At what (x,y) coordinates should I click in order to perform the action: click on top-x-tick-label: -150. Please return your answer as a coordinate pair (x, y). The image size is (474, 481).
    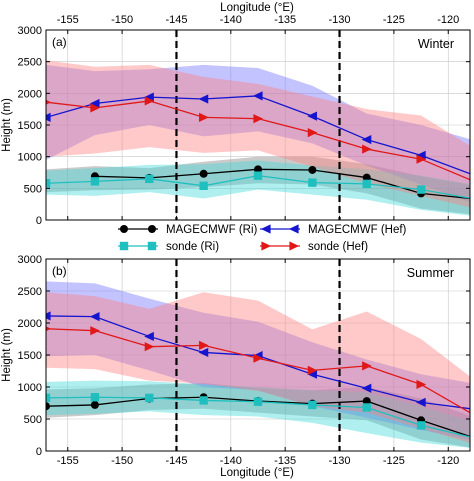
    Looking at the image, I should click on (122, 20).